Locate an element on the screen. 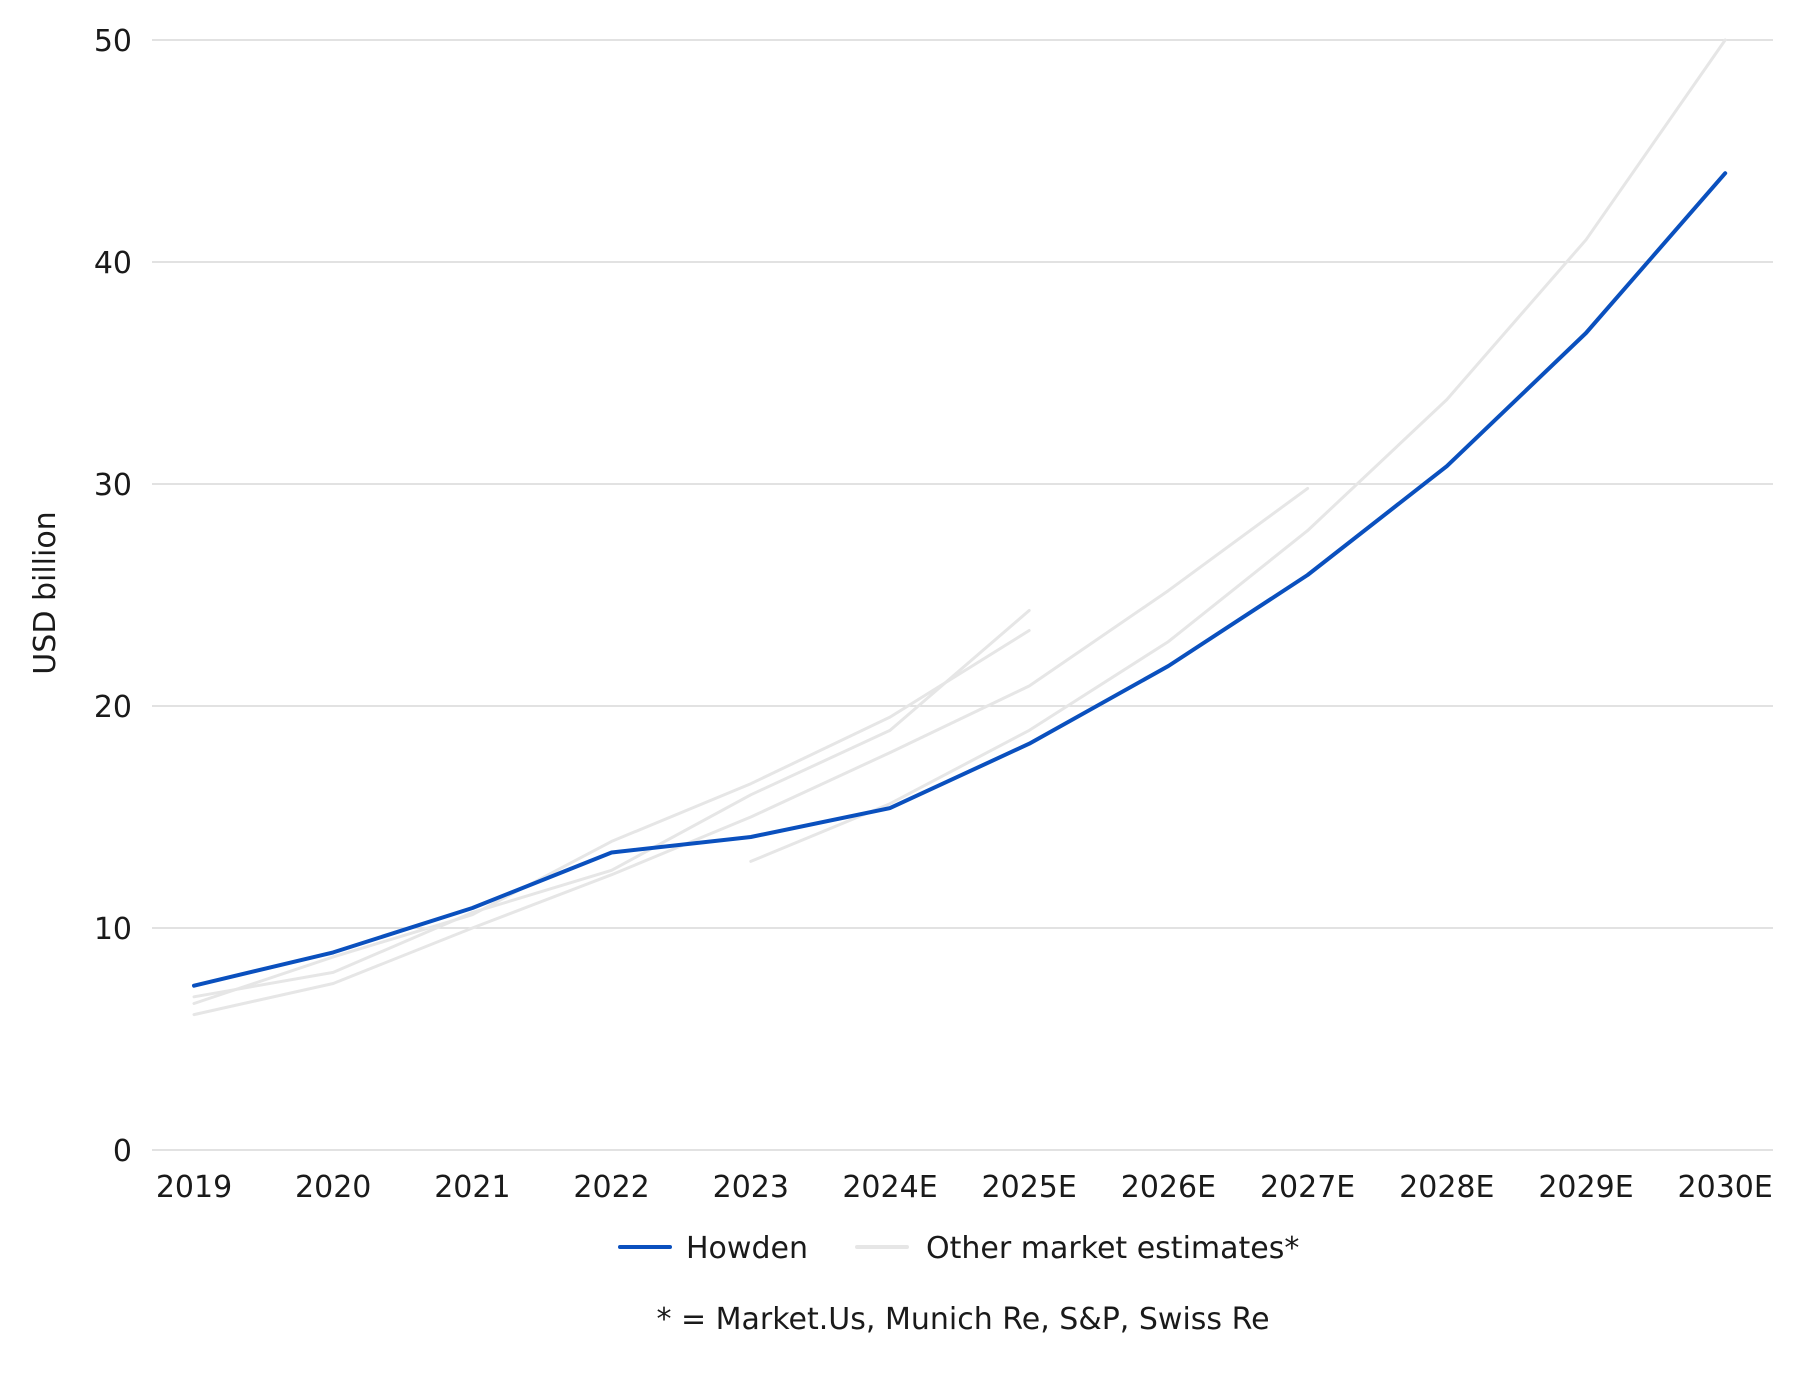 The height and width of the screenshot is (1378, 1796). x-tick-label: 2029E is located at coordinates (1585, 1187).